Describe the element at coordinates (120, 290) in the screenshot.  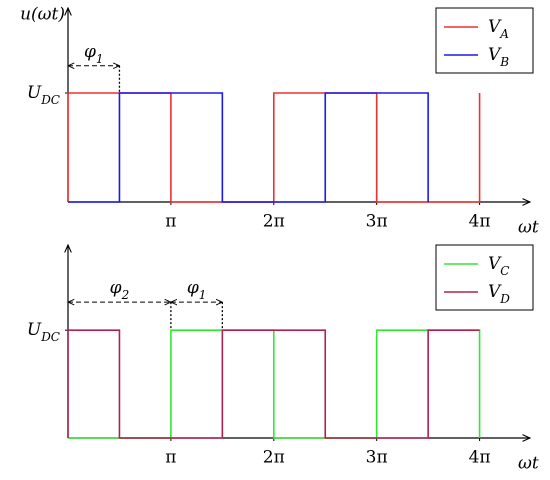
I see `phase-label: φ2` at that location.